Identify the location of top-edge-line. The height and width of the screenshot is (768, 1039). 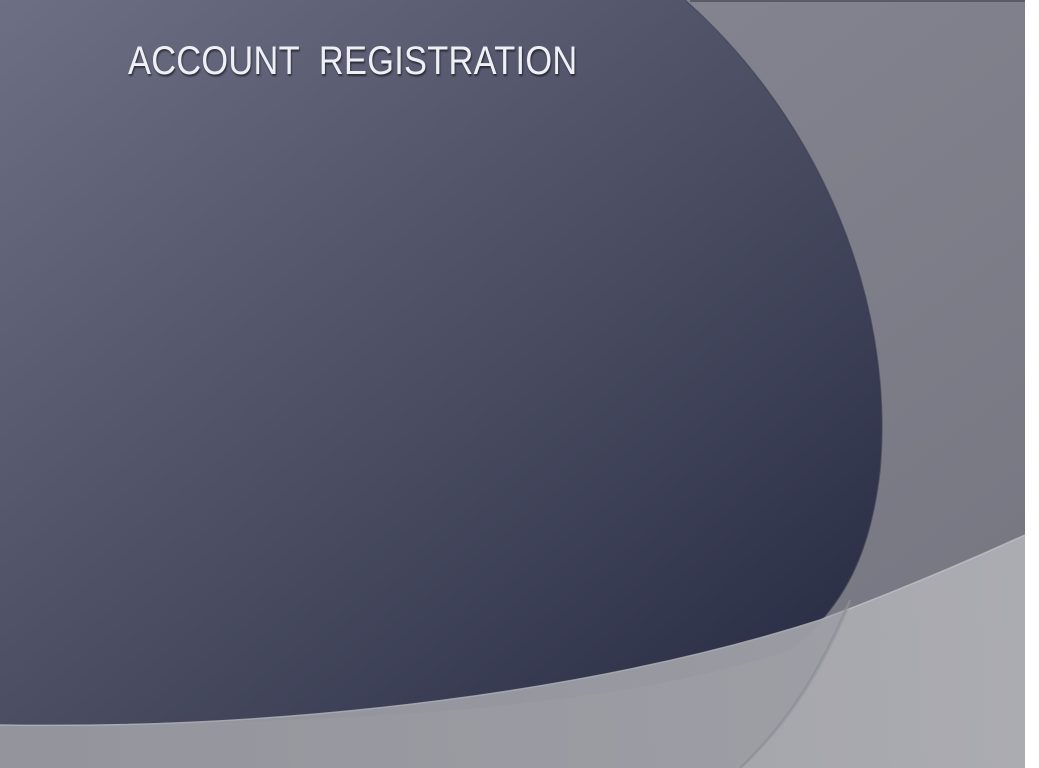
(857, 1).